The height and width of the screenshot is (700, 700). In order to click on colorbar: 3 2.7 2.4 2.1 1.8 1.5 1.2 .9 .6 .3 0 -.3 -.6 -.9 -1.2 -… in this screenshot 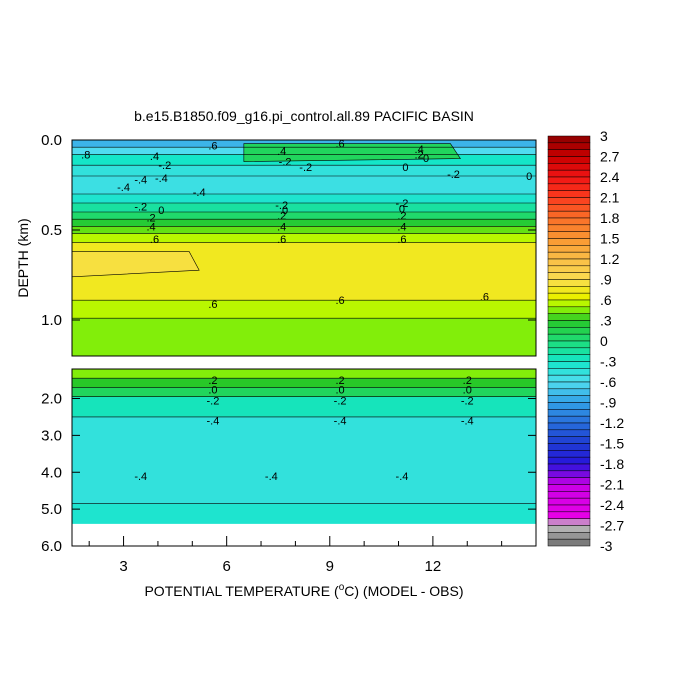, I will do `click(585, 341)`.